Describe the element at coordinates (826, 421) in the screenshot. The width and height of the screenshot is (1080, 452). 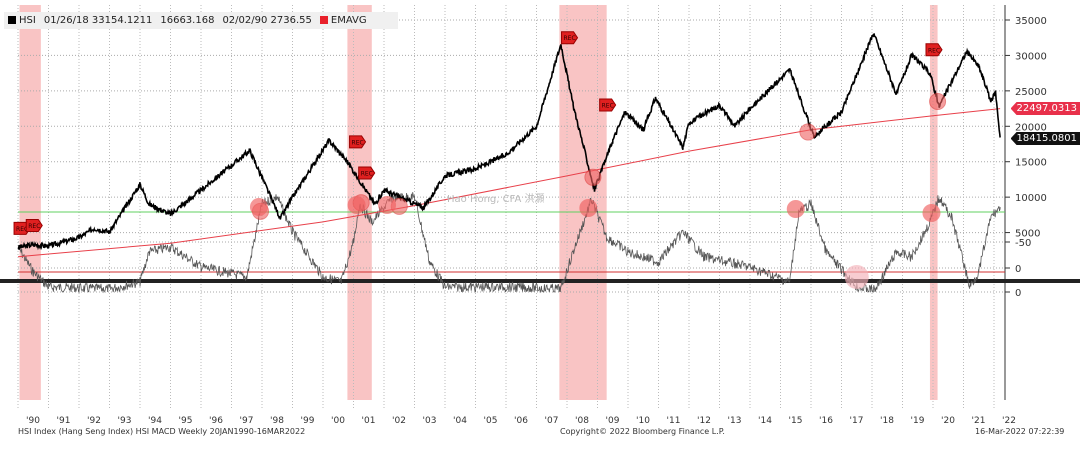
I see `x-tick-label: '16` at that location.